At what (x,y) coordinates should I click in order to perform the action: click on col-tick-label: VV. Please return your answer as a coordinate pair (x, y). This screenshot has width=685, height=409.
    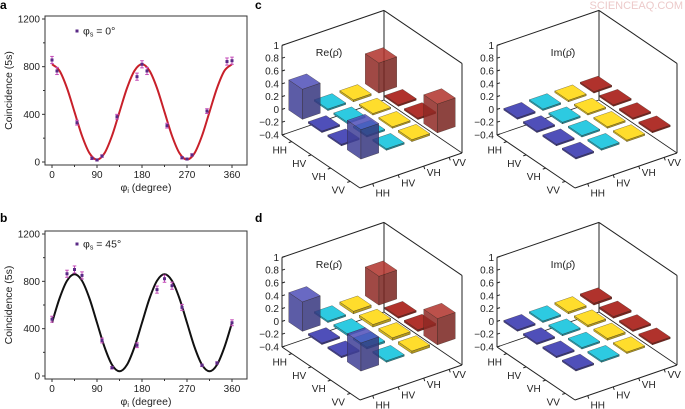
    Looking at the image, I should click on (675, 163).